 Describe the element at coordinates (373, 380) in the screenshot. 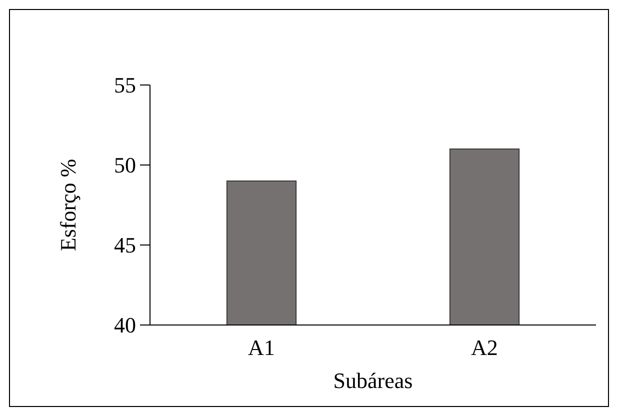

I see `x-axis-title: Subáreas` at that location.